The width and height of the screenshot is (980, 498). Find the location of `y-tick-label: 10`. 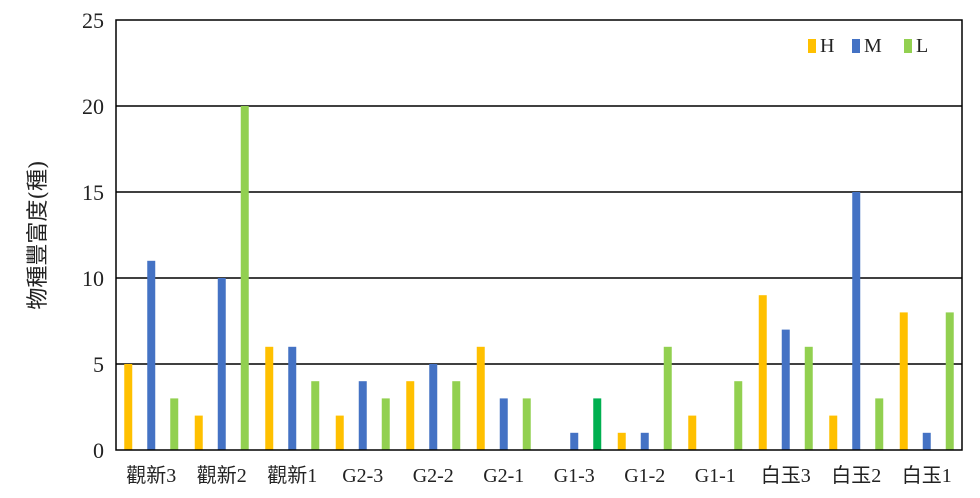

y-tick-label: 10 is located at coordinates (93, 278).